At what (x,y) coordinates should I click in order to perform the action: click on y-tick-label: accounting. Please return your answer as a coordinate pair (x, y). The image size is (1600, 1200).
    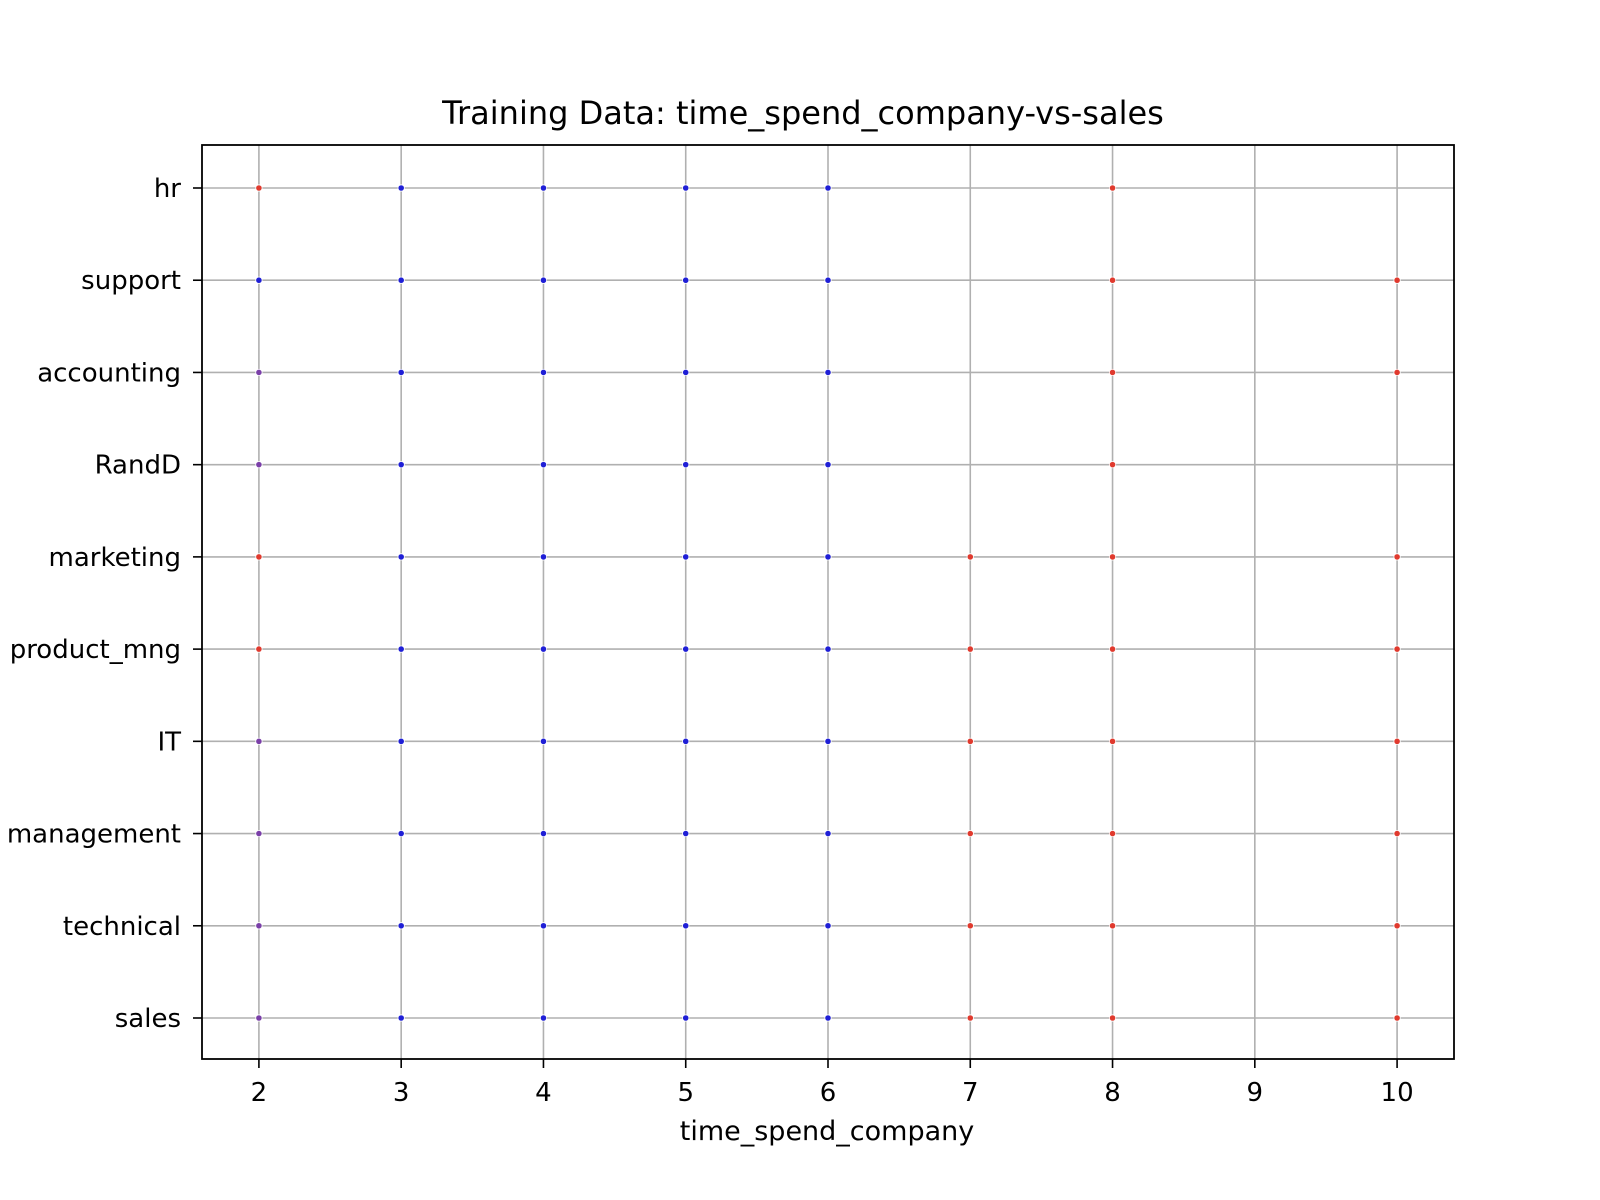
    Looking at the image, I should click on (109, 373).